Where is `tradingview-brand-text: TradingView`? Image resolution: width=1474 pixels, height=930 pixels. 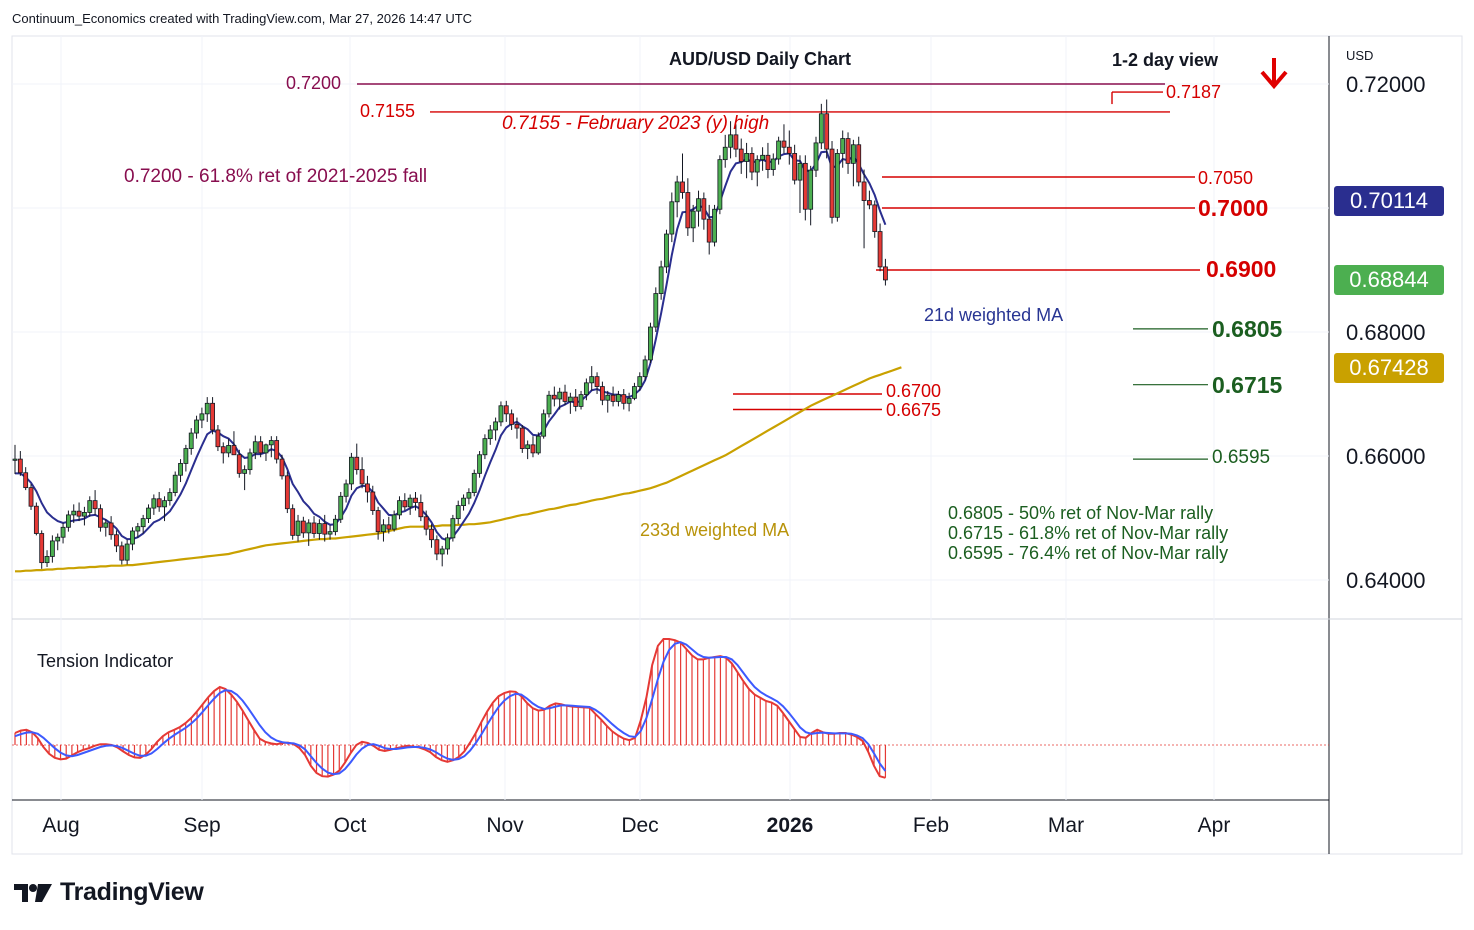 tradingview-brand-text: TradingView is located at coordinates (132, 892).